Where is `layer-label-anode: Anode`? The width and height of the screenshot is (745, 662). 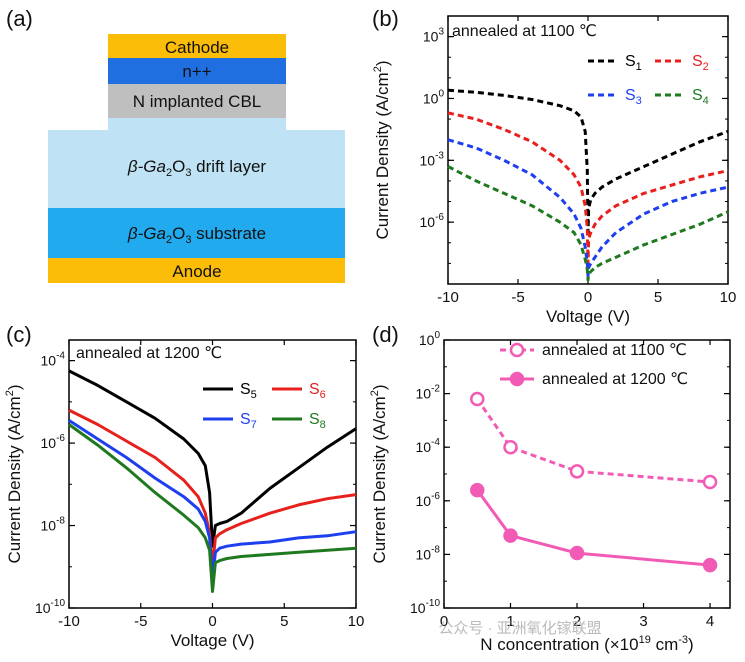
layer-label-anode: Anode is located at coordinates (196, 271).